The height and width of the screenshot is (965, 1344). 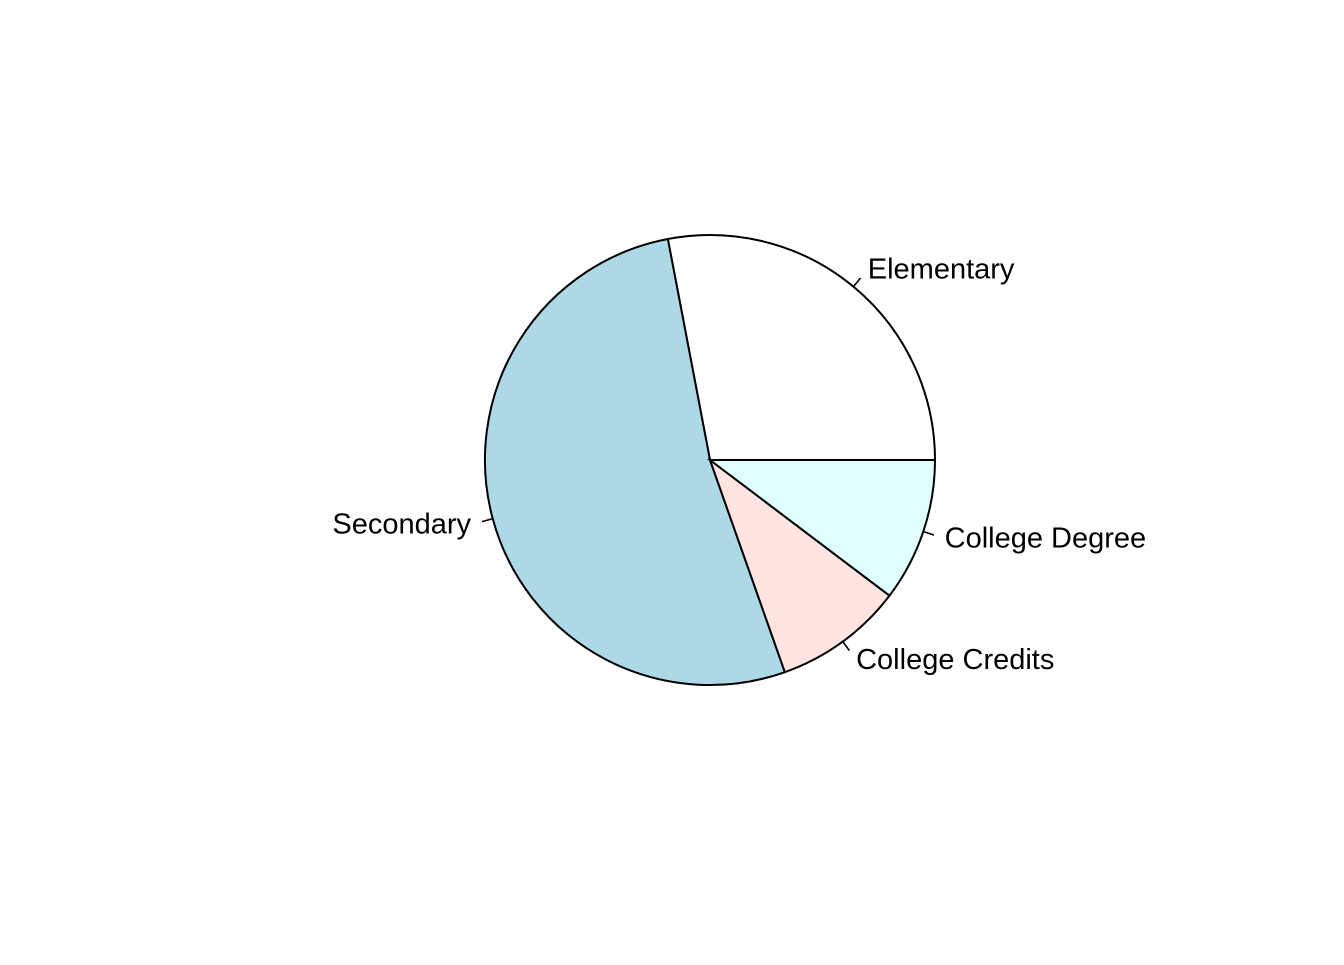 What do you see at coordinates (487, 520) in the screenshot?
I see `pie-tick-secondary` at bounding box center [487, 520].